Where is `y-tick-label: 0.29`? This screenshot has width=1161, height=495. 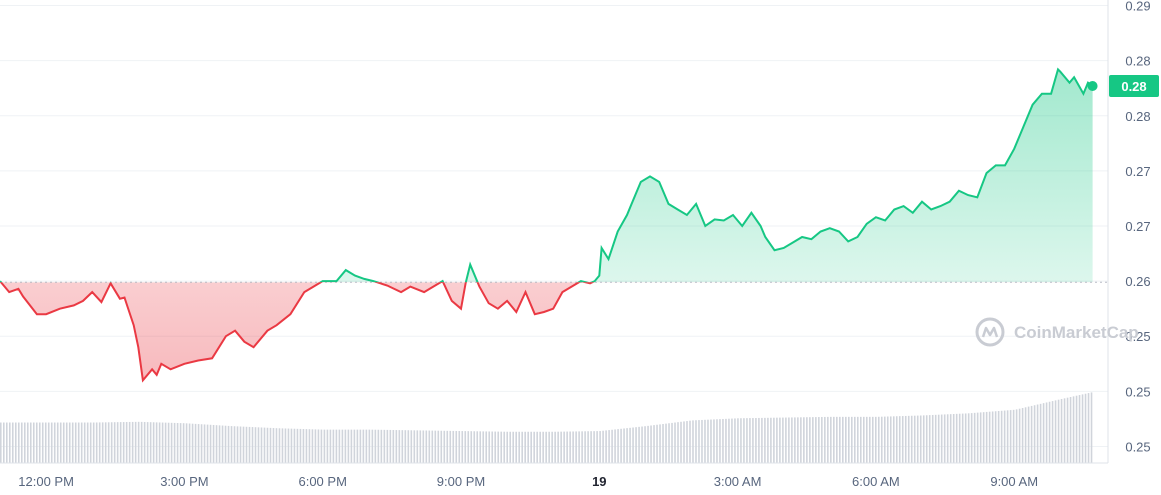
y-tick-label: 0.29 is located at coordinates (1137, 7).